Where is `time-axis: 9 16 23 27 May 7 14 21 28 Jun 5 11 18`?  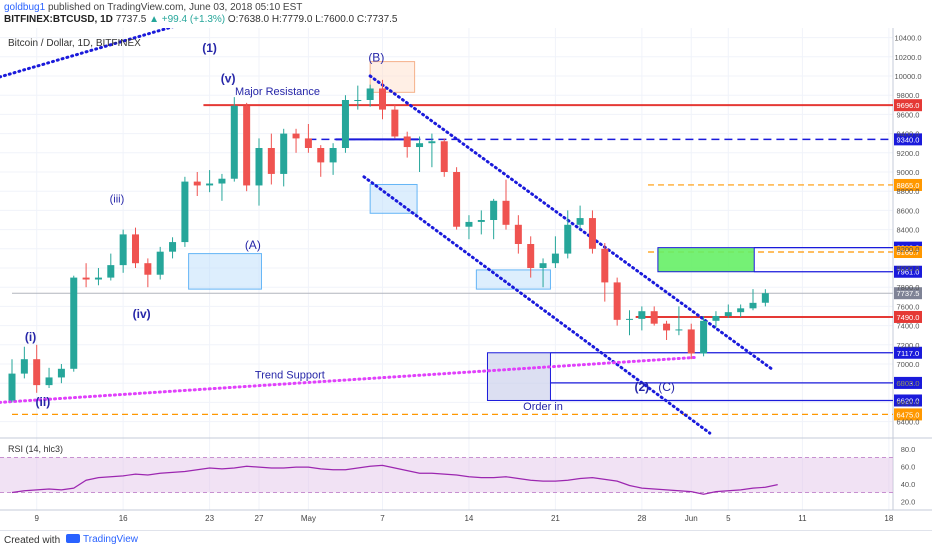 time-axis: 9 16 23 27 May 7 14 21 28 Jun 5 11 18 is located at coordinates (463, 518).